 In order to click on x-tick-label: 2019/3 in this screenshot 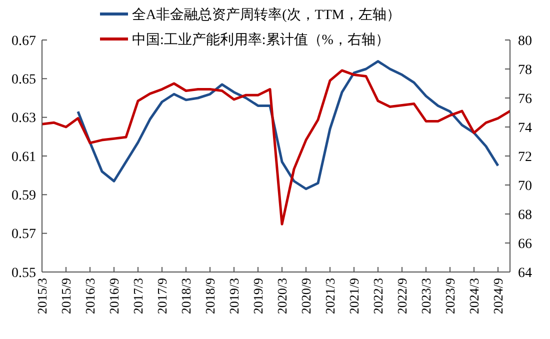, I will do `click(234, 296)`.